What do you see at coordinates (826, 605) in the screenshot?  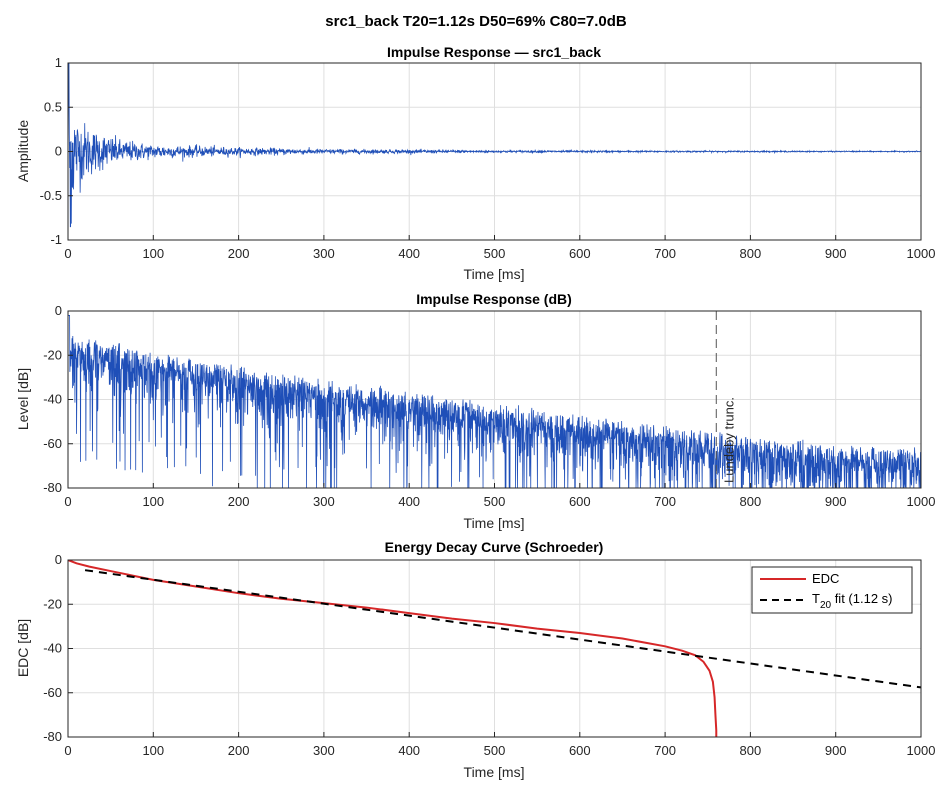 I see `legend-fit-sub: 20` at bounding box center [826, 605].